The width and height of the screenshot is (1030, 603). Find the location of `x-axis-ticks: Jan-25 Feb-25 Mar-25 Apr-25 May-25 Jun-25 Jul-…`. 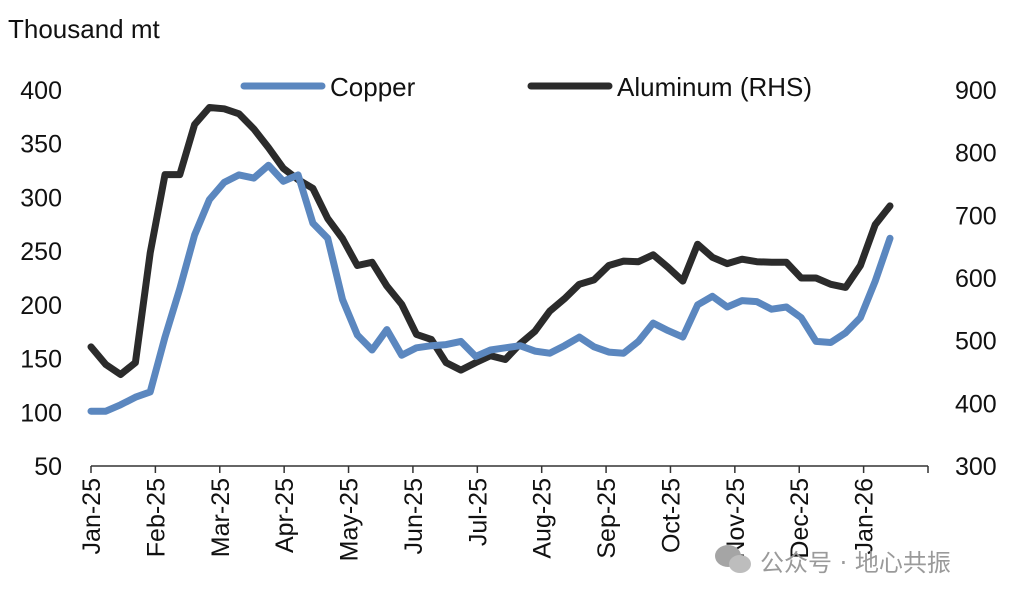

x-axis-ticks: Jan-25 Feb-25 Mar-25 Apr-25 May-25 Jun-25 Jul-… is located at coordinates (503, 513).